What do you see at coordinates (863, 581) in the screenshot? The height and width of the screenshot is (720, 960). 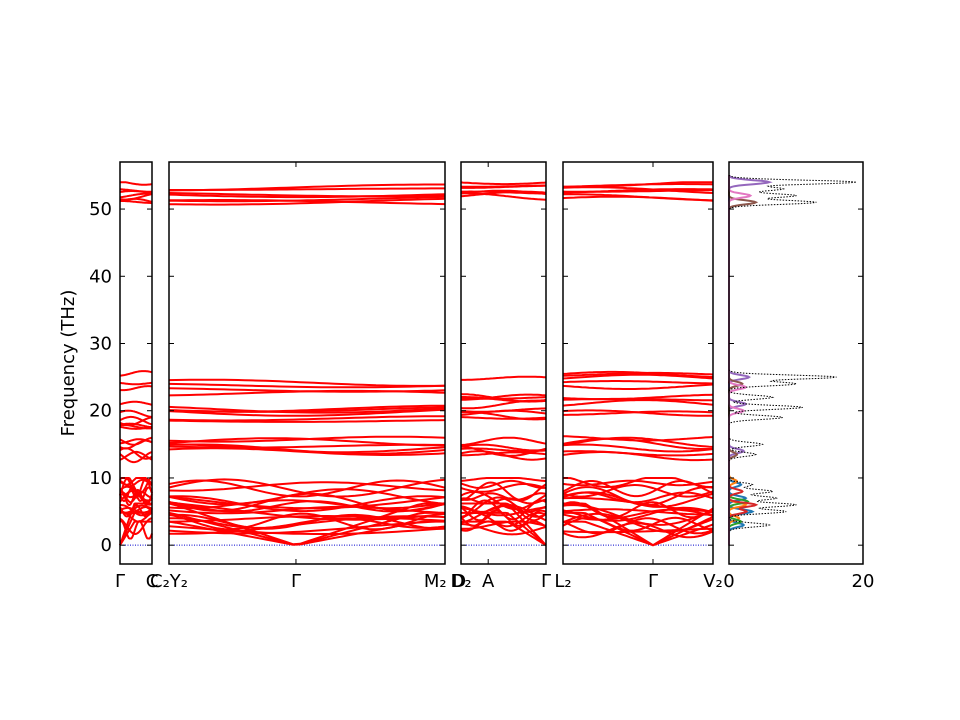 I see `dos-x-tick-label: 20` at bounding box center [863, 581].